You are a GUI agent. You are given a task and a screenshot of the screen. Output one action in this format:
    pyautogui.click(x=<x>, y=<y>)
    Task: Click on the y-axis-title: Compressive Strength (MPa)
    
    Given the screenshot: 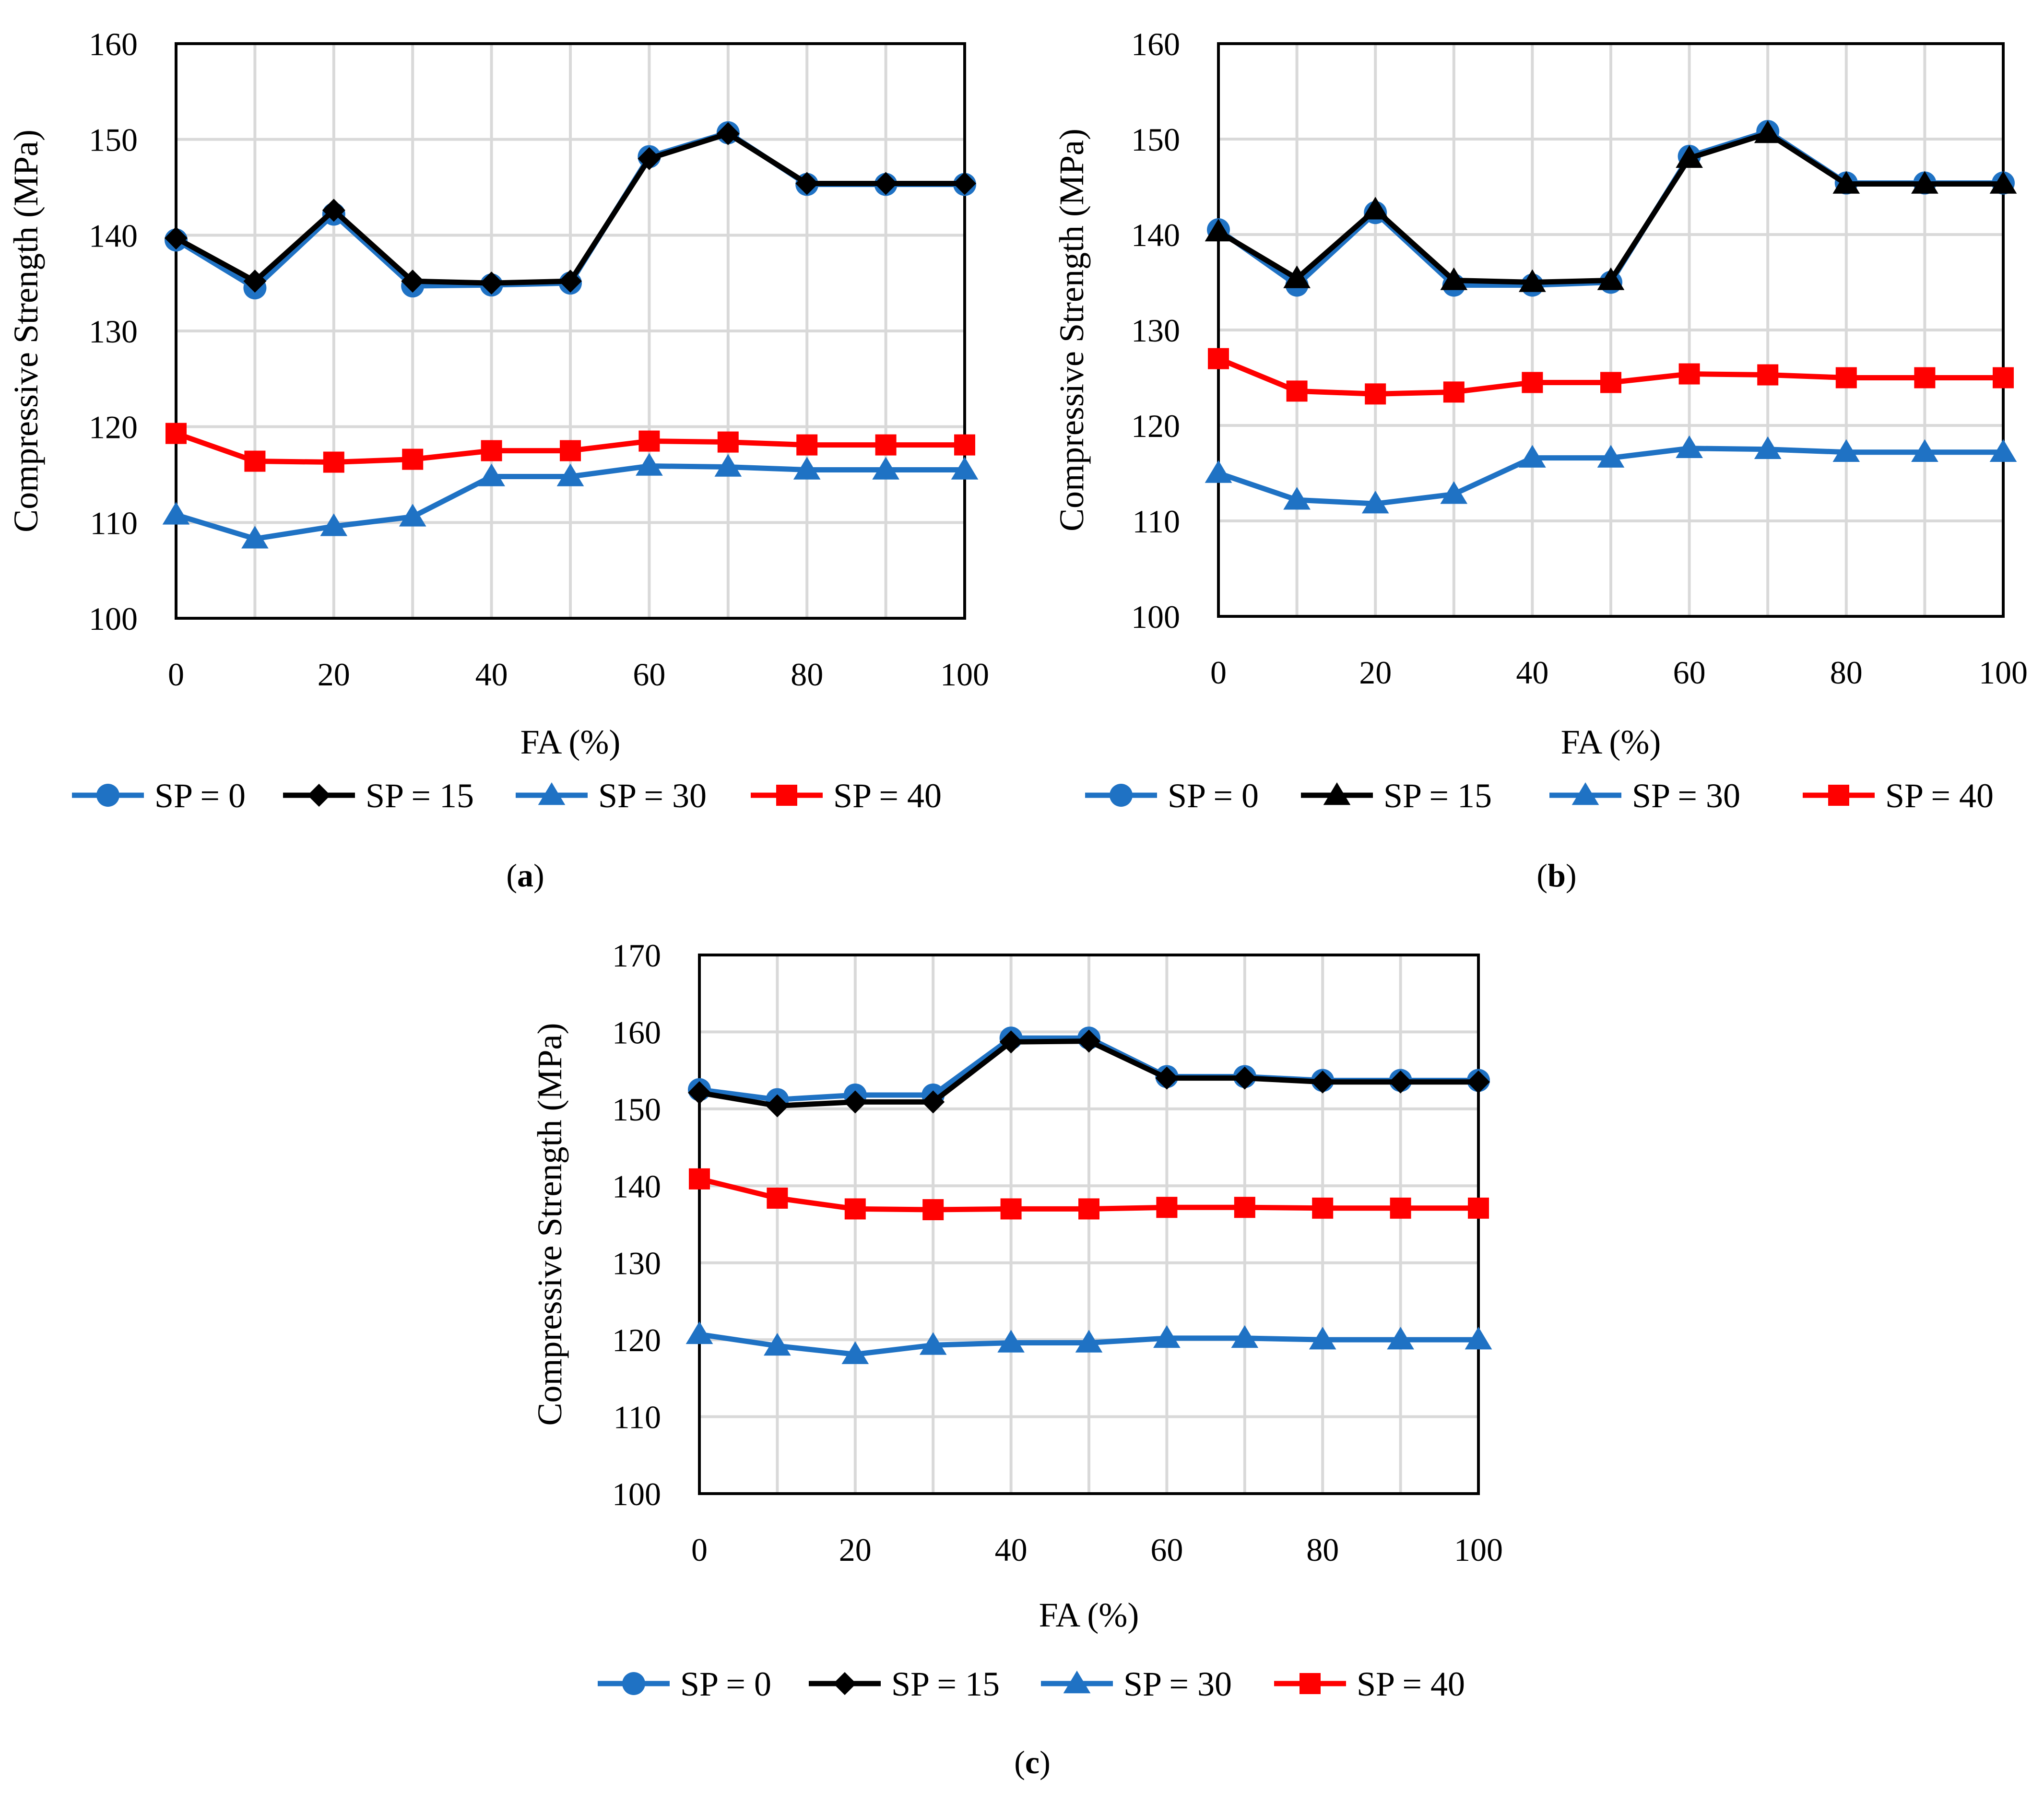 What is the action you would take?
    pyautogui.click(x=1071, y=330)
    